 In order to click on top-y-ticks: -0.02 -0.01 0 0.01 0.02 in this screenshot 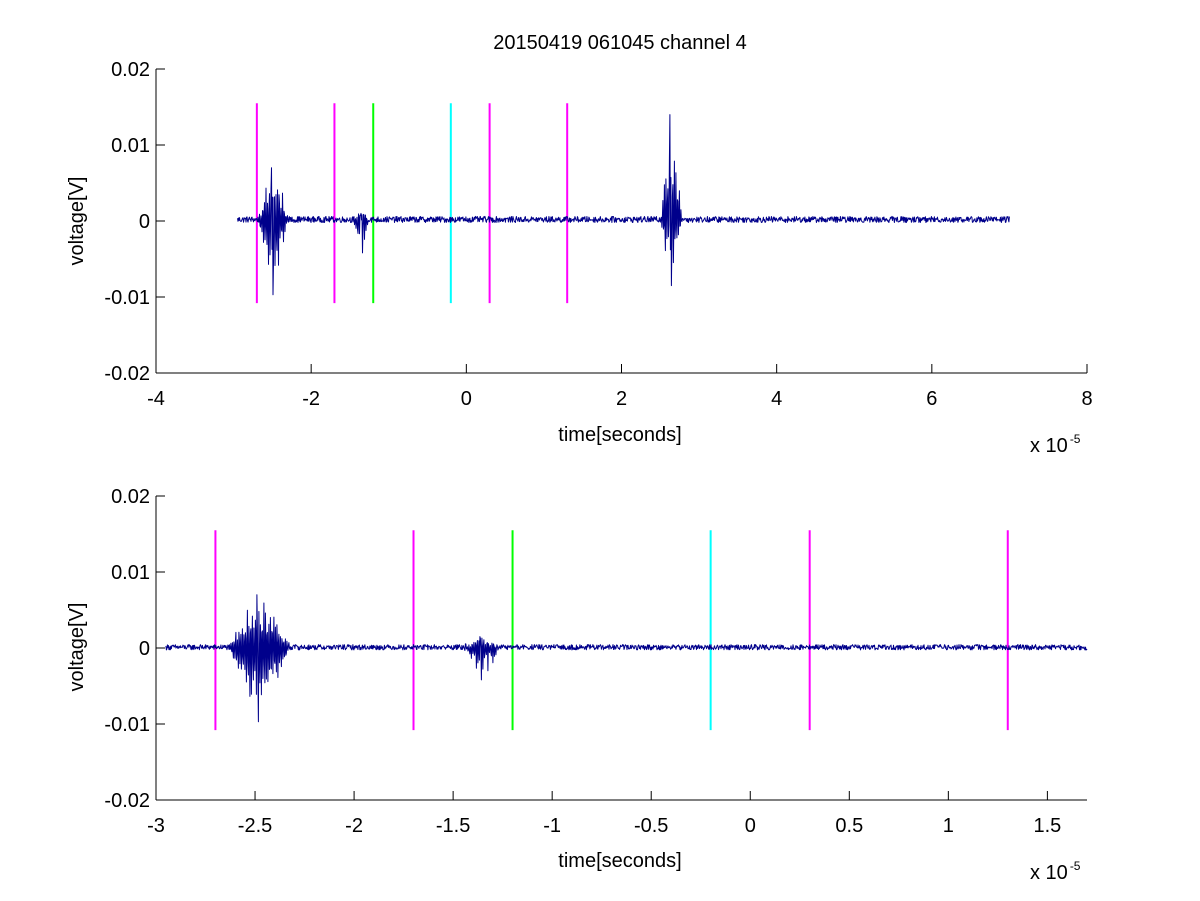, I will do `click(134, 222)`.